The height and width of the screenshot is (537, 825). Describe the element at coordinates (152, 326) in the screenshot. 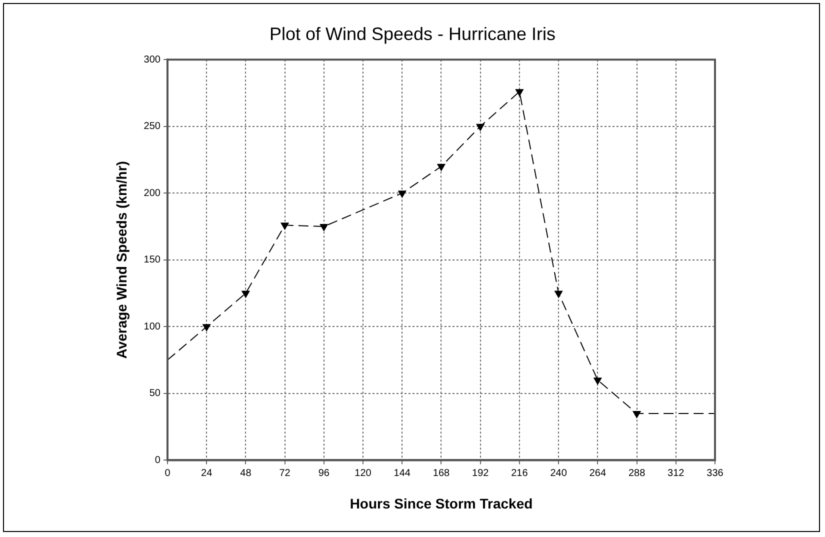

I see `y-tick-label: 100` at that location.